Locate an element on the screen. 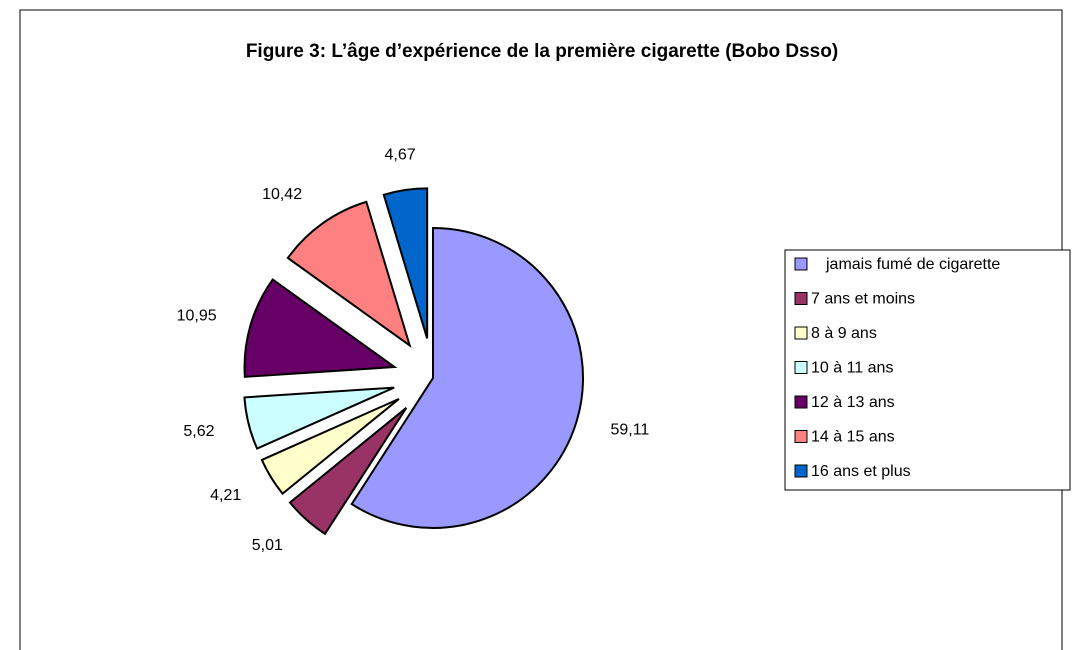  data-label: 5,62 is located at coordinates (198, 431).